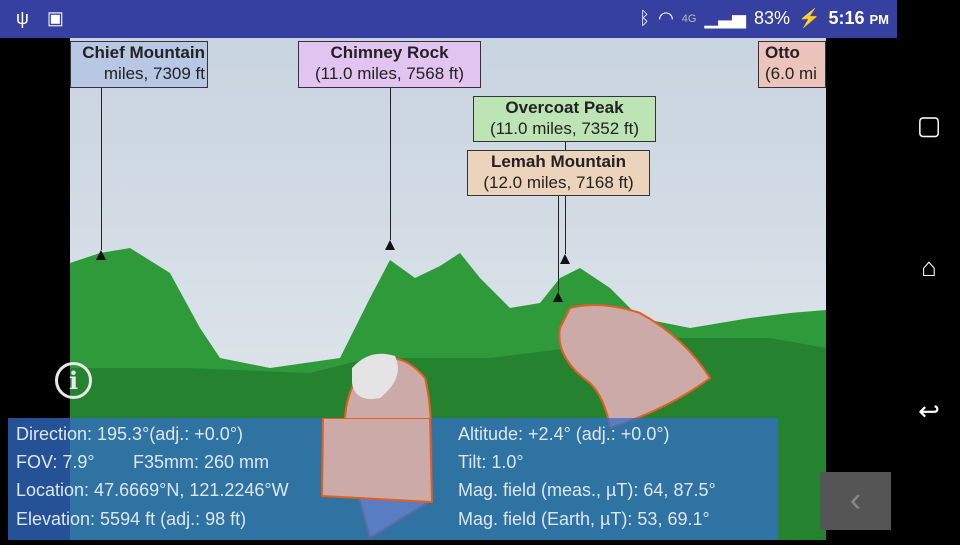 The height and width of the screenshot is (545, 960). I want to click on android-icon: ▣, so click(55, 18).